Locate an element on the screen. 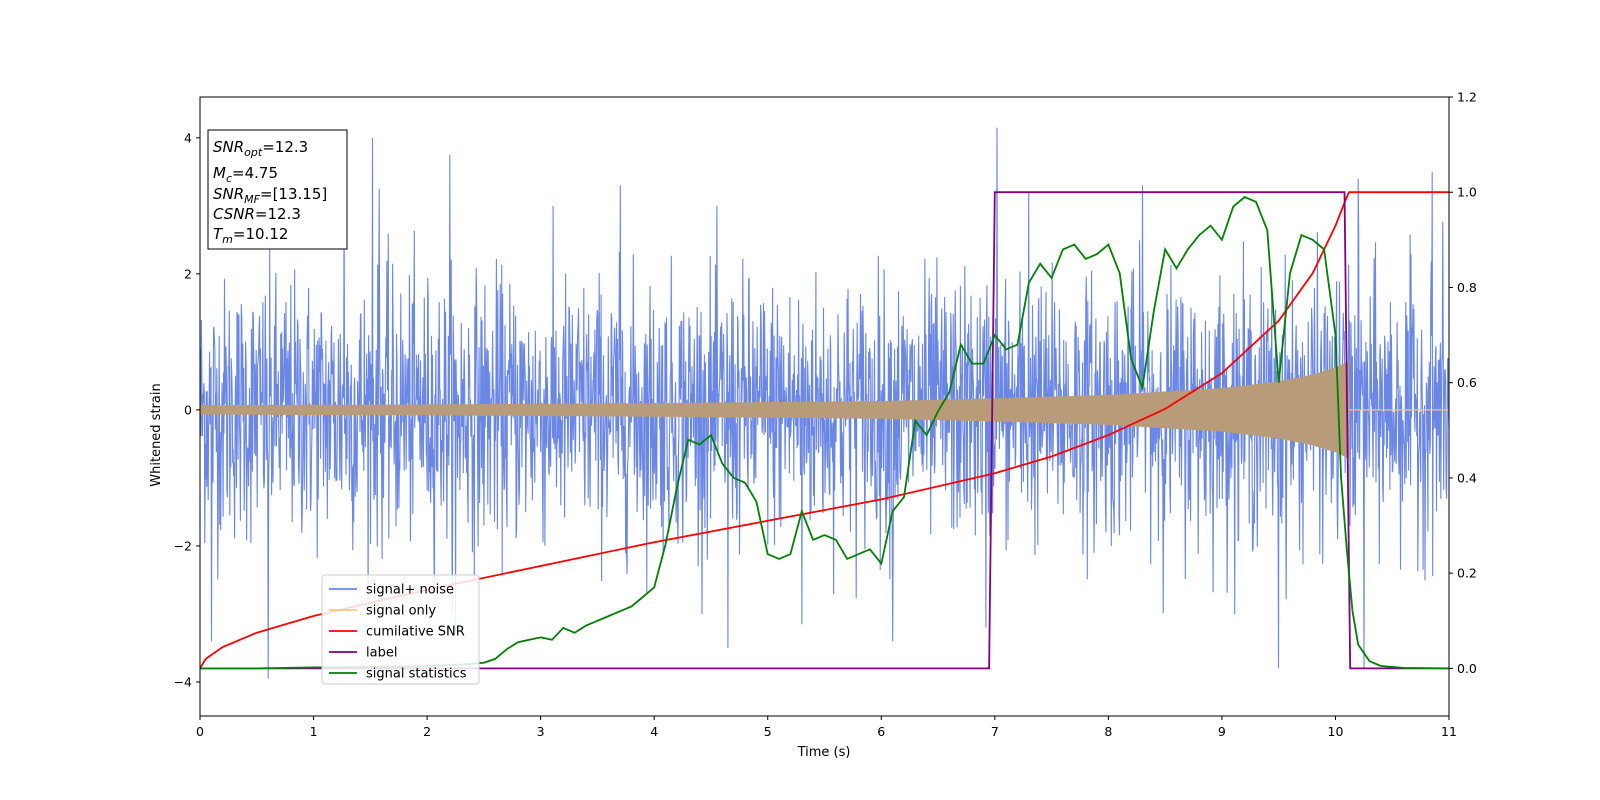  stats-subscript: m is located at coordinates (227, 239).